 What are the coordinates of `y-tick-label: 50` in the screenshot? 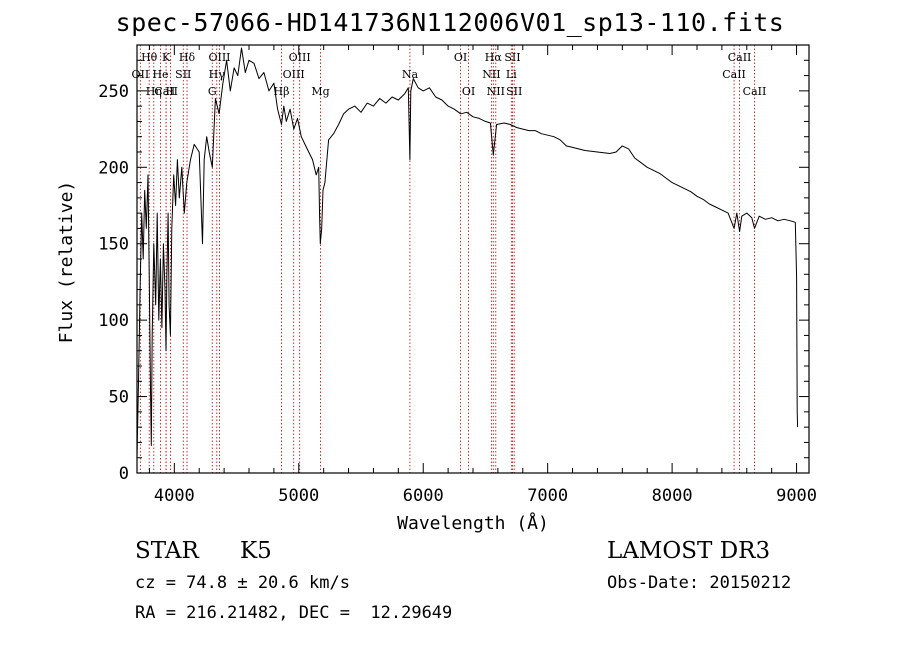 It's located at (119, 398).